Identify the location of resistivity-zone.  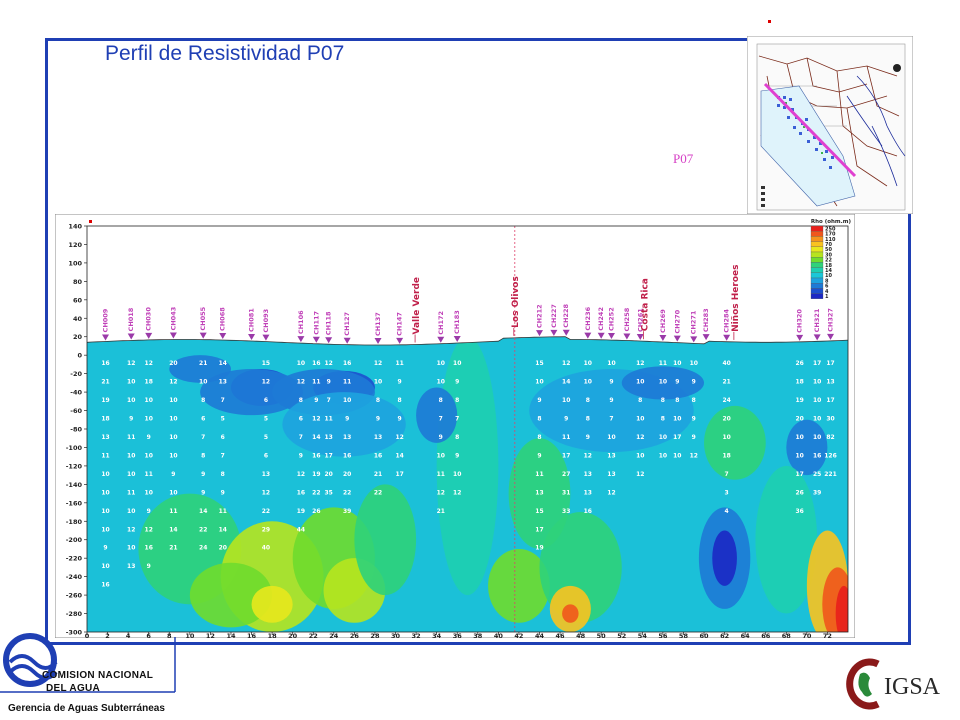
(786, 539).